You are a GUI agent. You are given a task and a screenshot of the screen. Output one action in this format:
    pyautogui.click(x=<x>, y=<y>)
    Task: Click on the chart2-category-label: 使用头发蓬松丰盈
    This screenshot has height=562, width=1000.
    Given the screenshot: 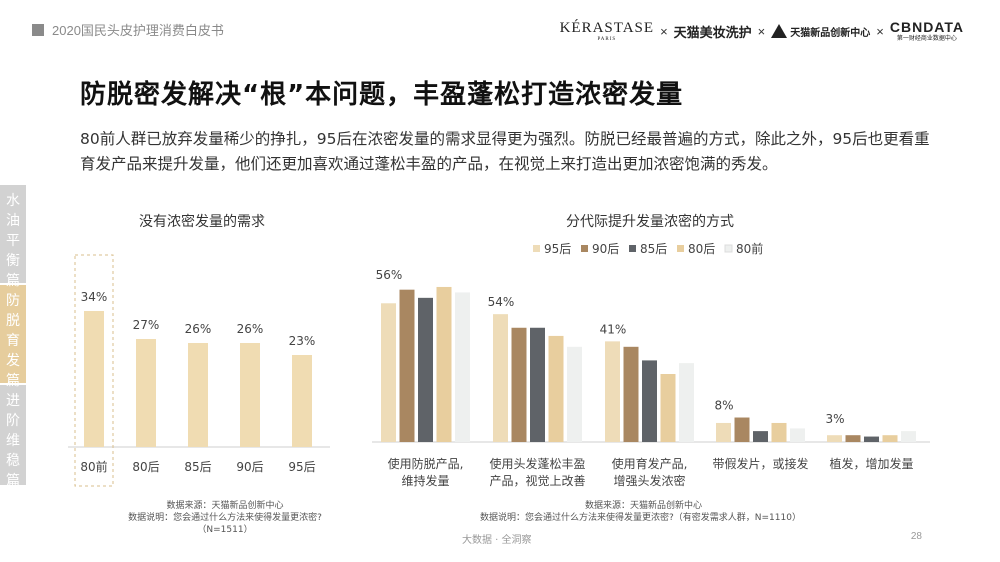 What is the action you would take?
    pyautogui.click(x=537, y=463)
    